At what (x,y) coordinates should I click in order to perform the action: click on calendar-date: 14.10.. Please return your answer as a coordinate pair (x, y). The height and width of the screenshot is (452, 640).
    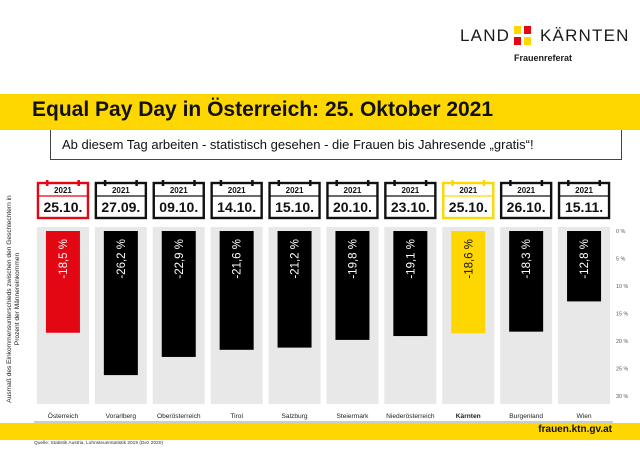
    Looking at the image, I should click on (236, 207).